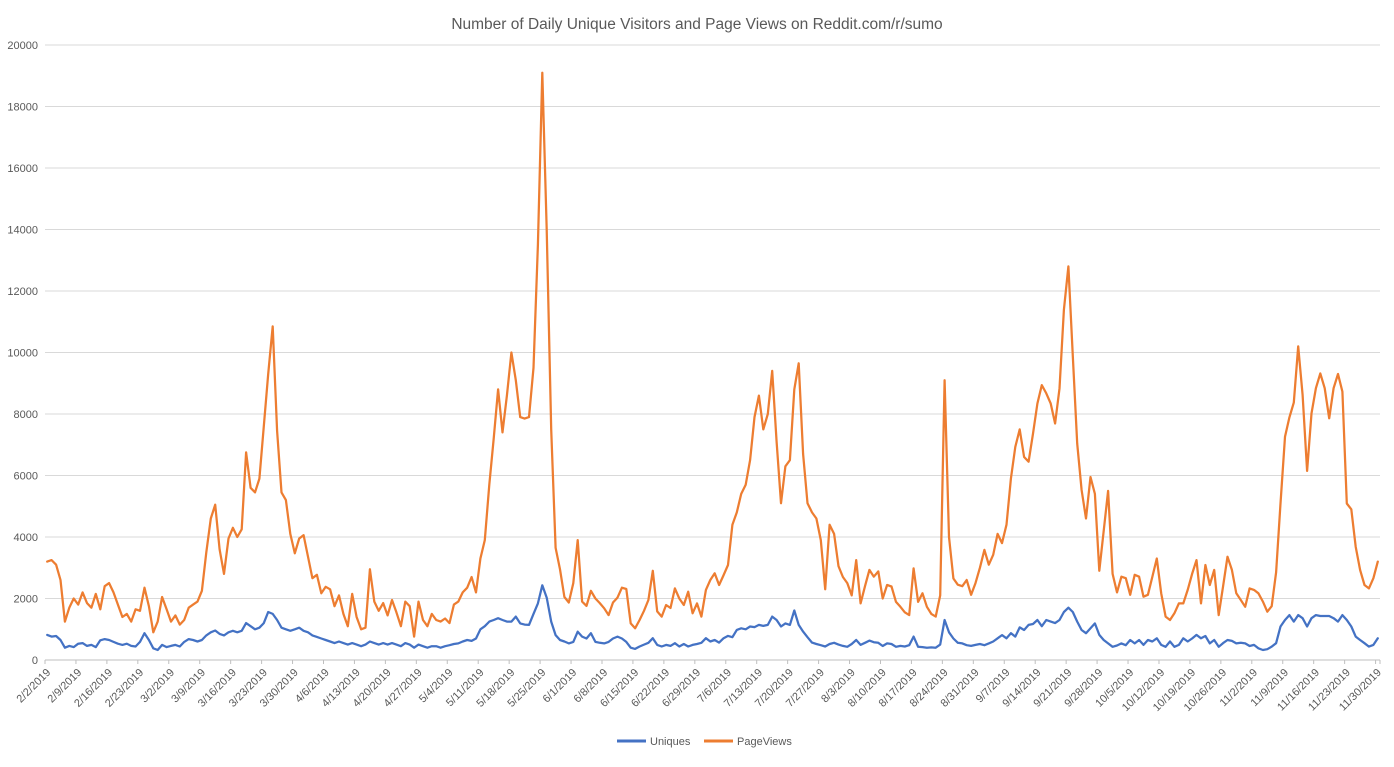  I want to click on y-tick-label: 16000, so click(22, 169).